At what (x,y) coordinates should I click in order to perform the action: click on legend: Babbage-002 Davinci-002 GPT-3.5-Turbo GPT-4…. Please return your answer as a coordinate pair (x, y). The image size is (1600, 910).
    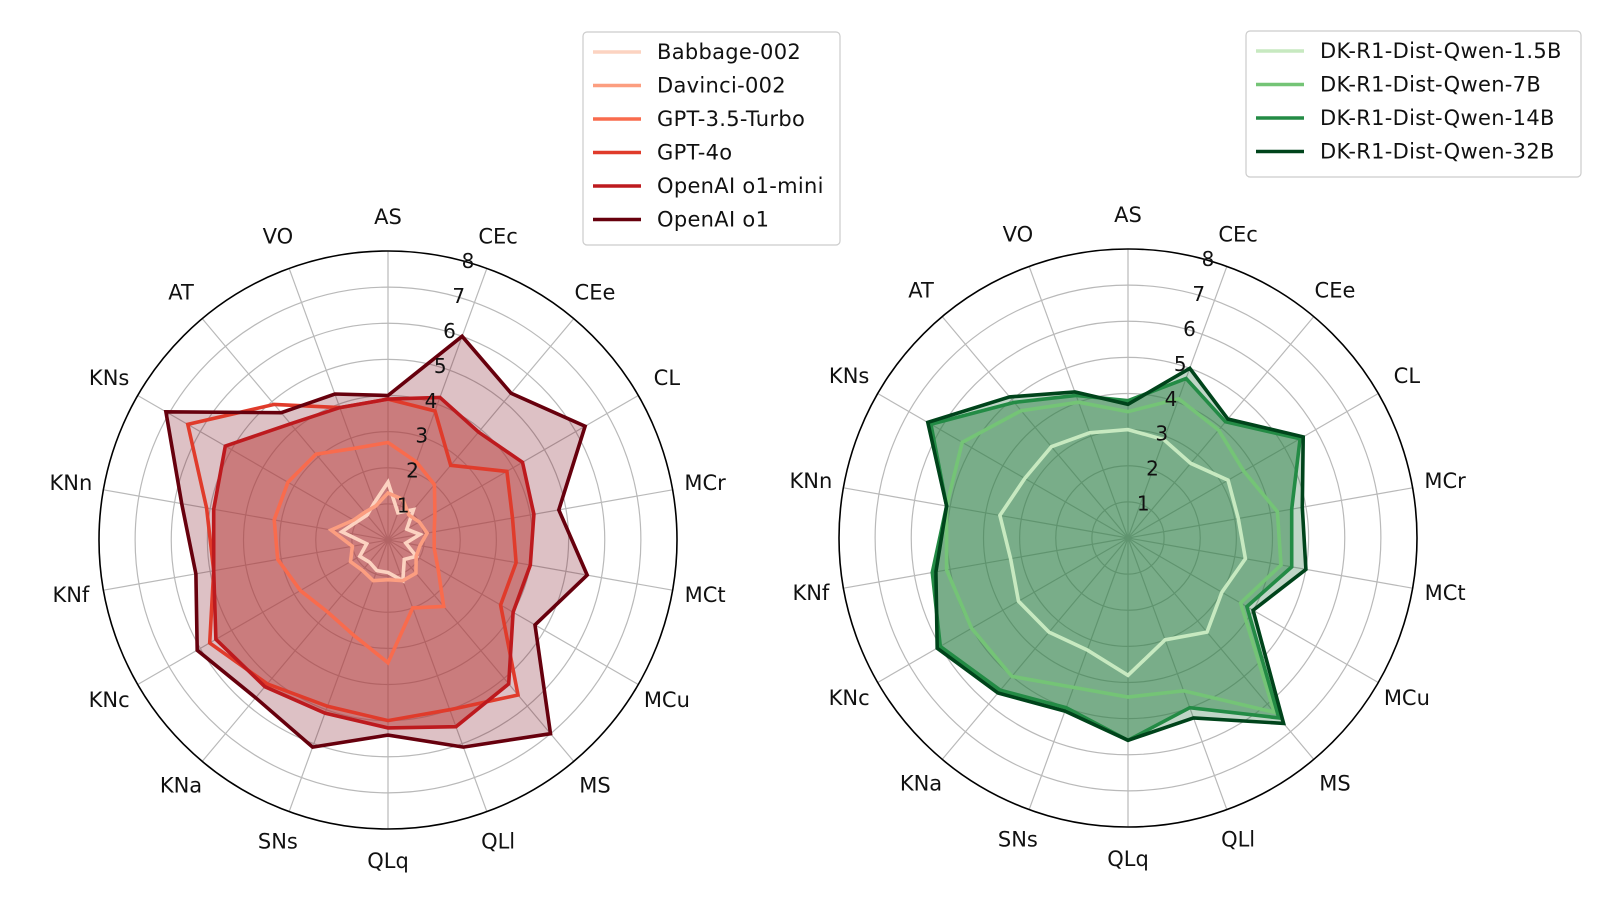
    Looking at the image, I should click on (711, 138).